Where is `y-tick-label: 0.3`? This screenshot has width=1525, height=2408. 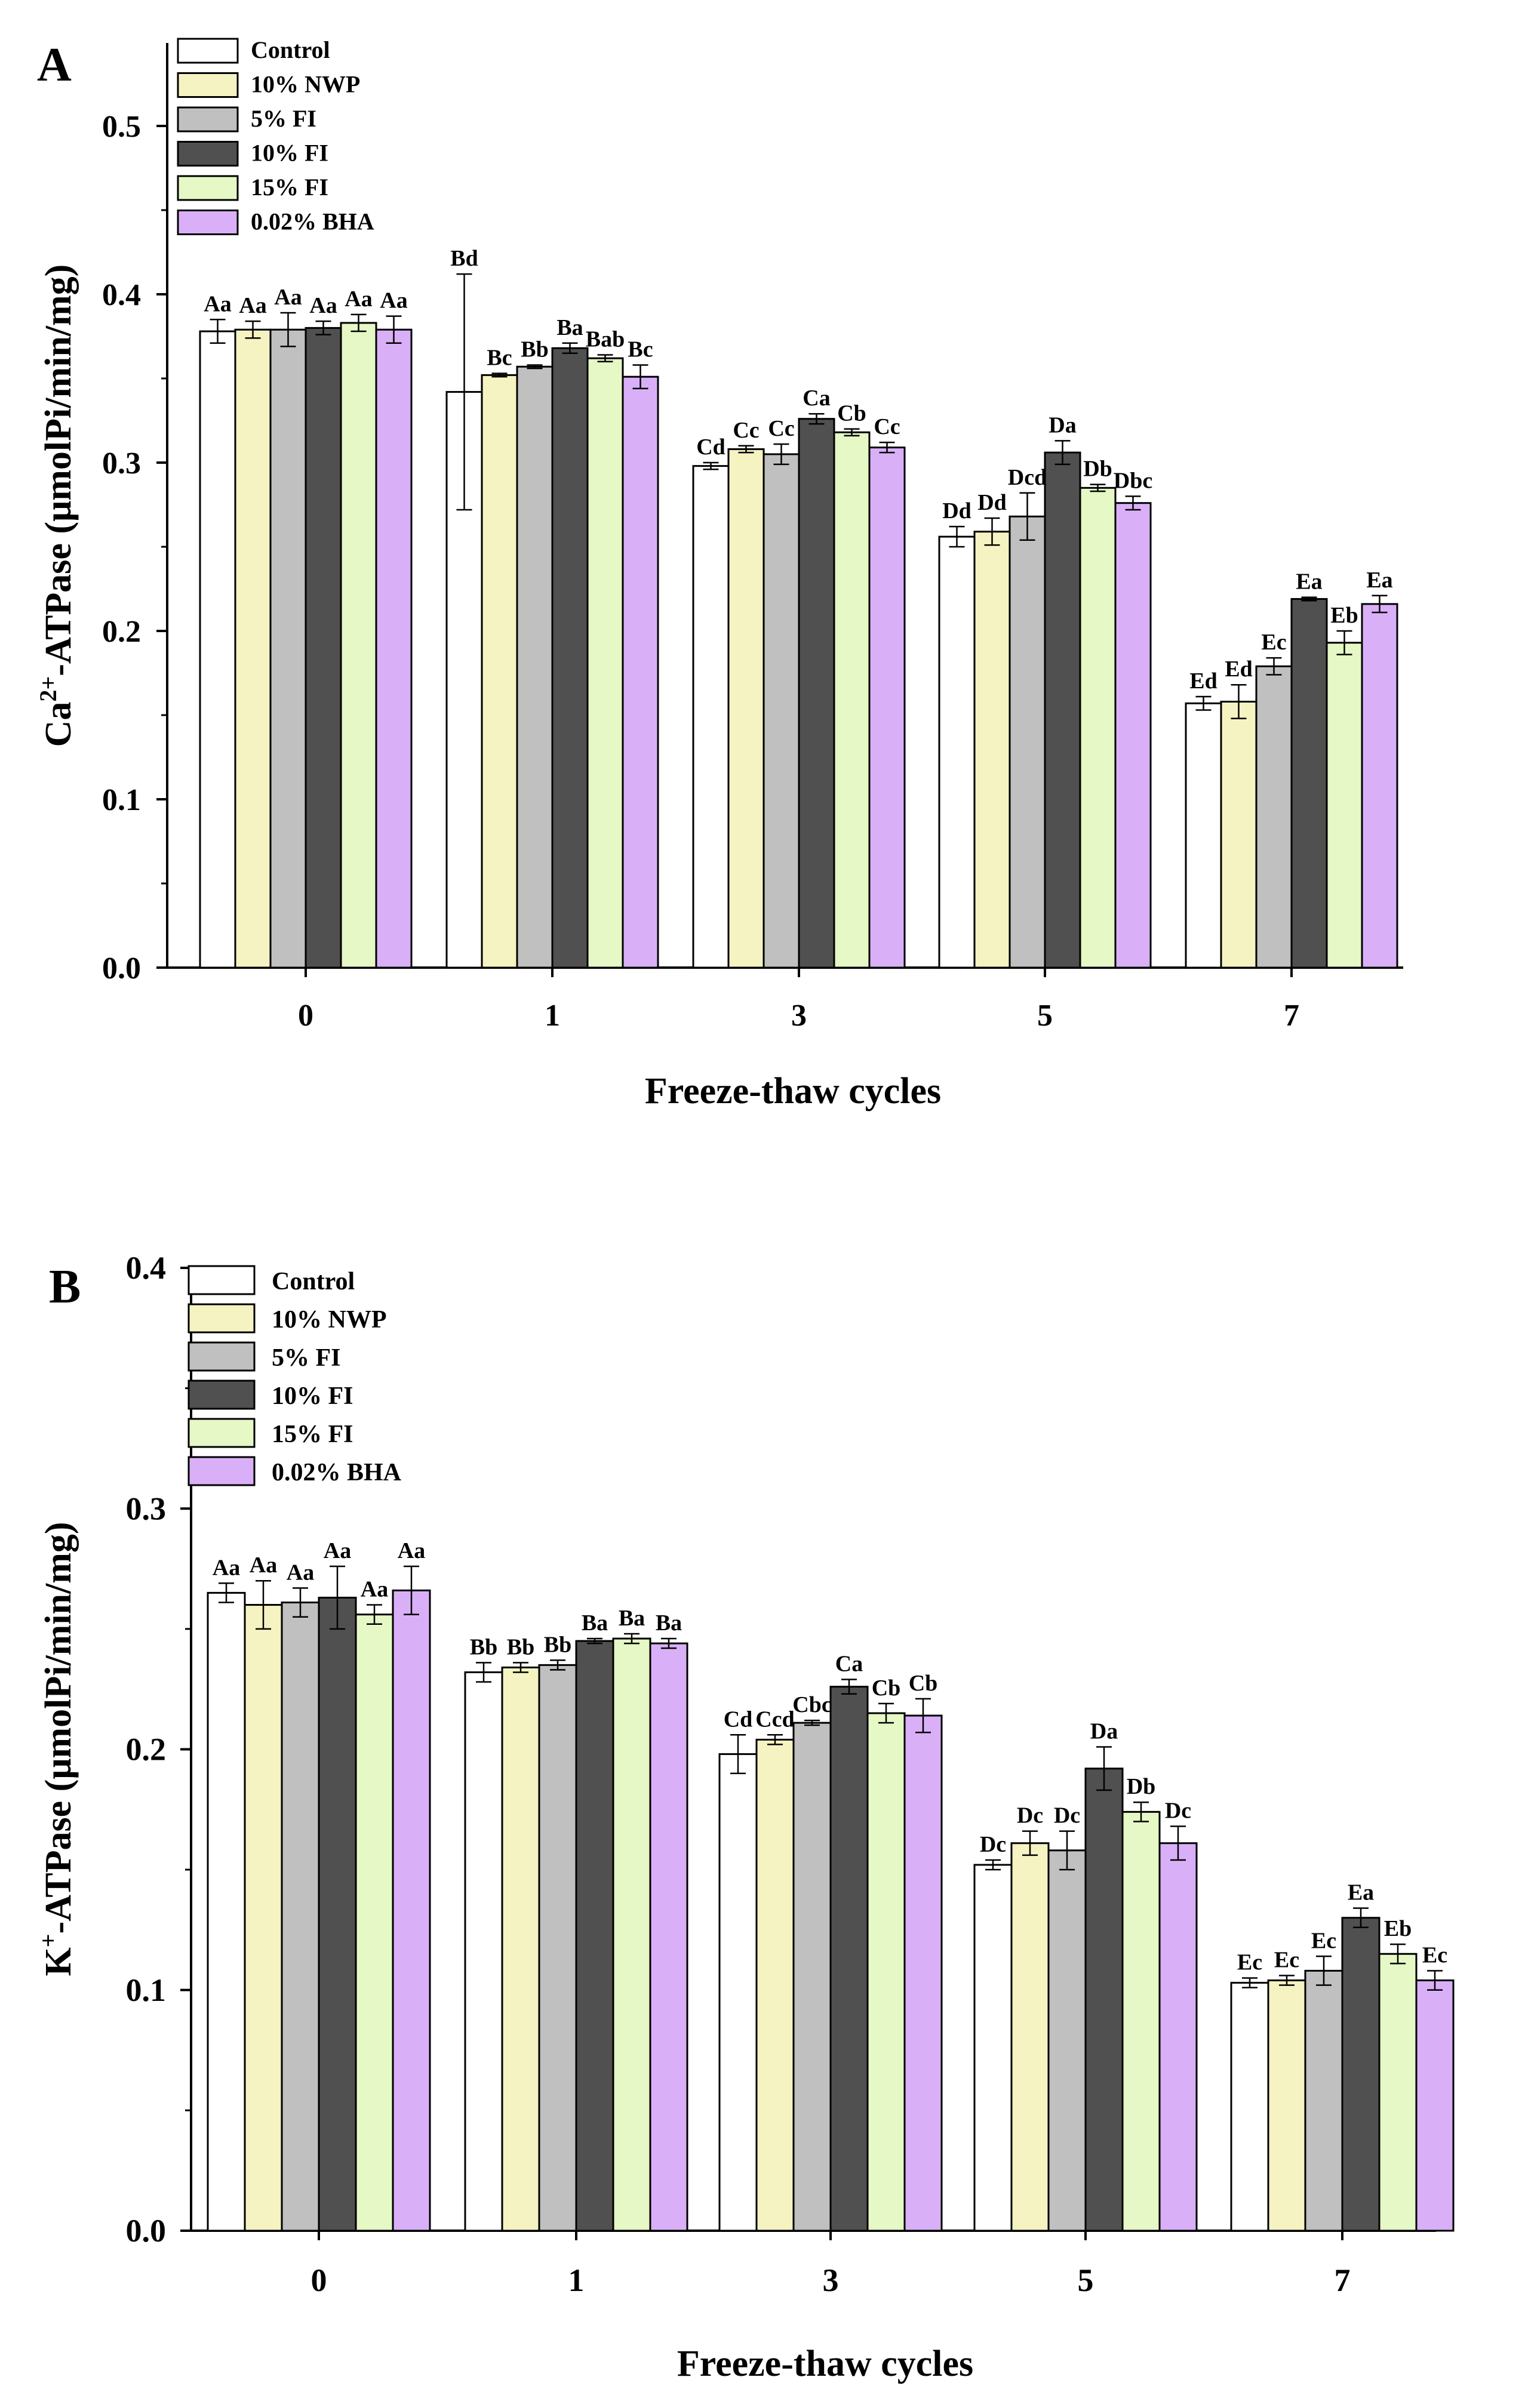 y-tick-label: 0.3 is located at coordinates (146, 1508).